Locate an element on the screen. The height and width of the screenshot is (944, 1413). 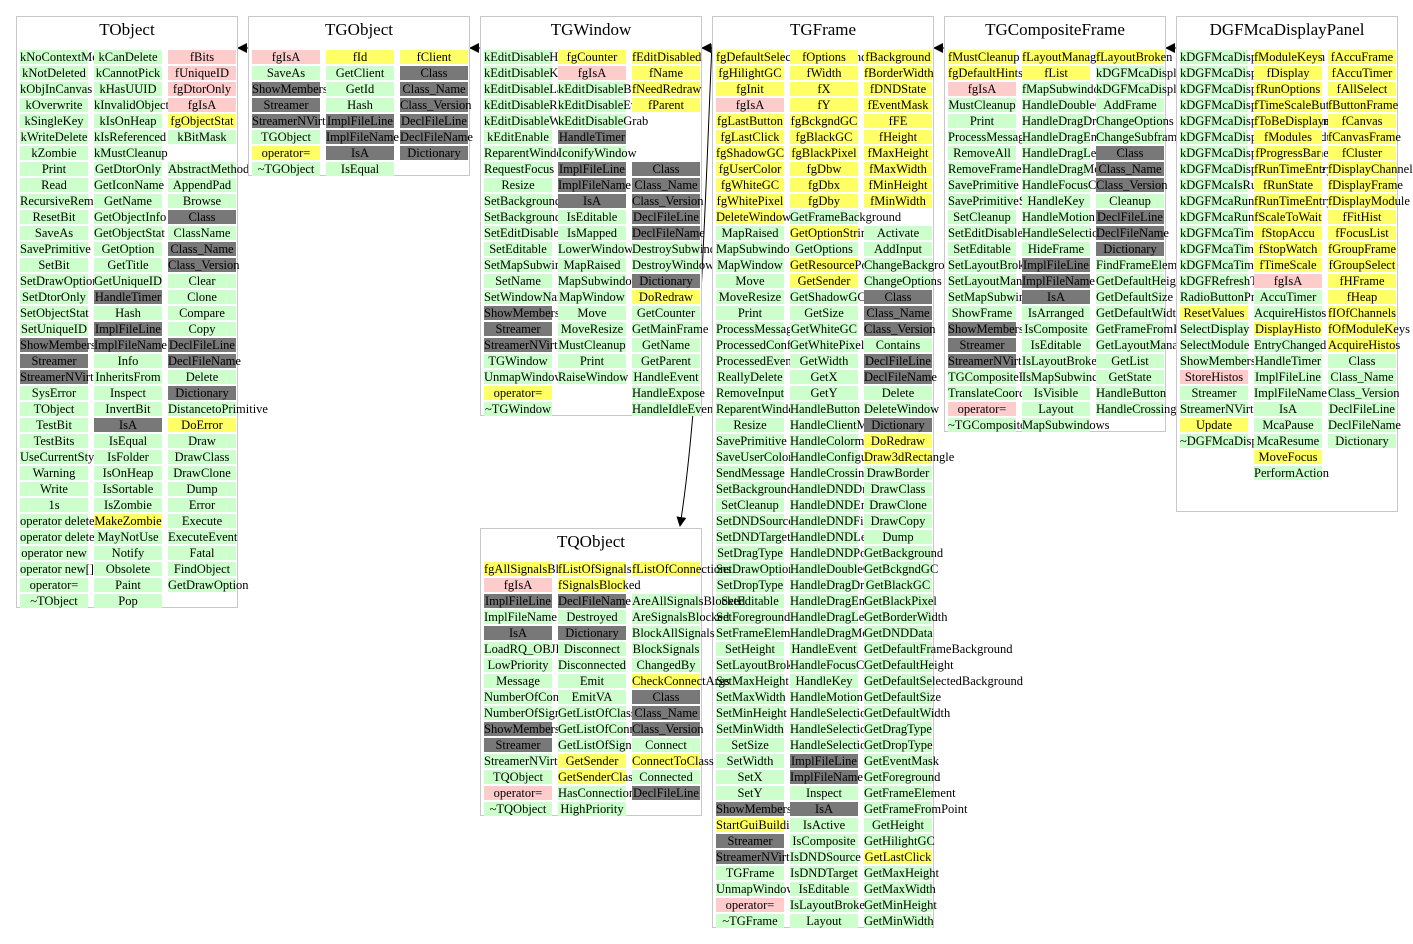
member-cell: fLayoutManager is located at coordinates (1064, 57).